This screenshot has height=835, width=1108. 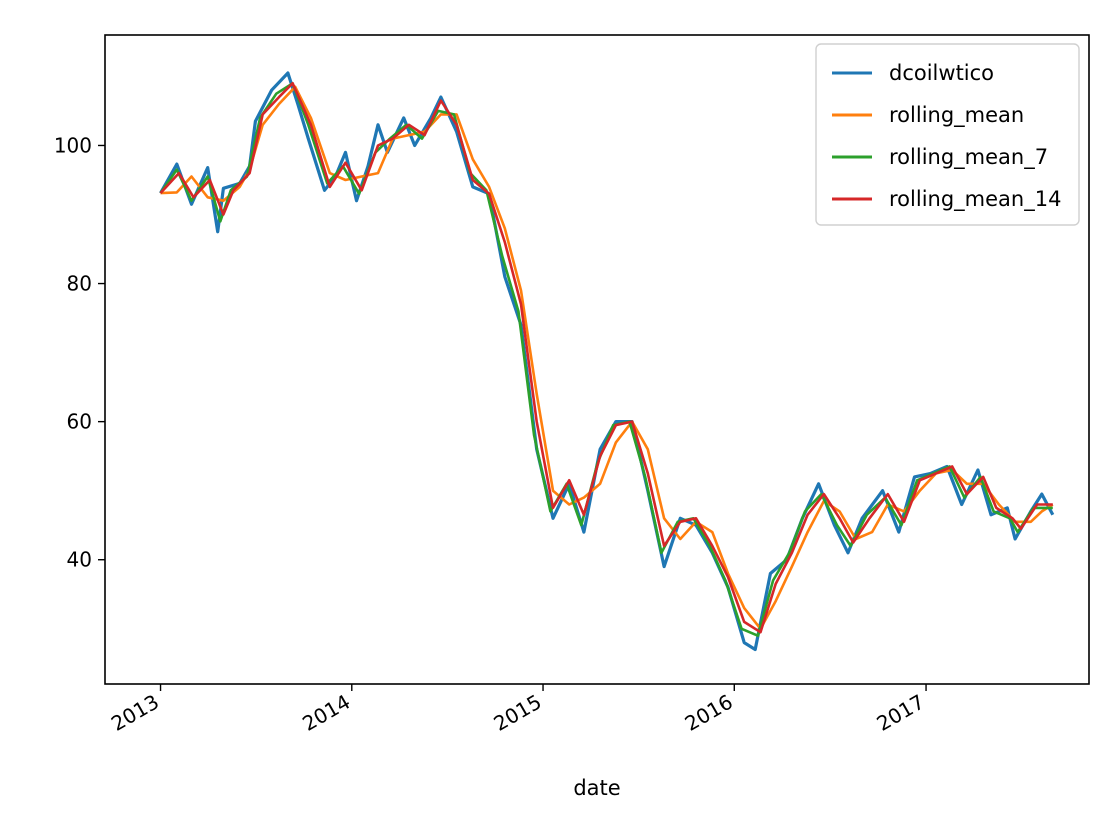 I want to click on legend-label-rolling-mean: rolling_mean, so click(x=956, y=115).